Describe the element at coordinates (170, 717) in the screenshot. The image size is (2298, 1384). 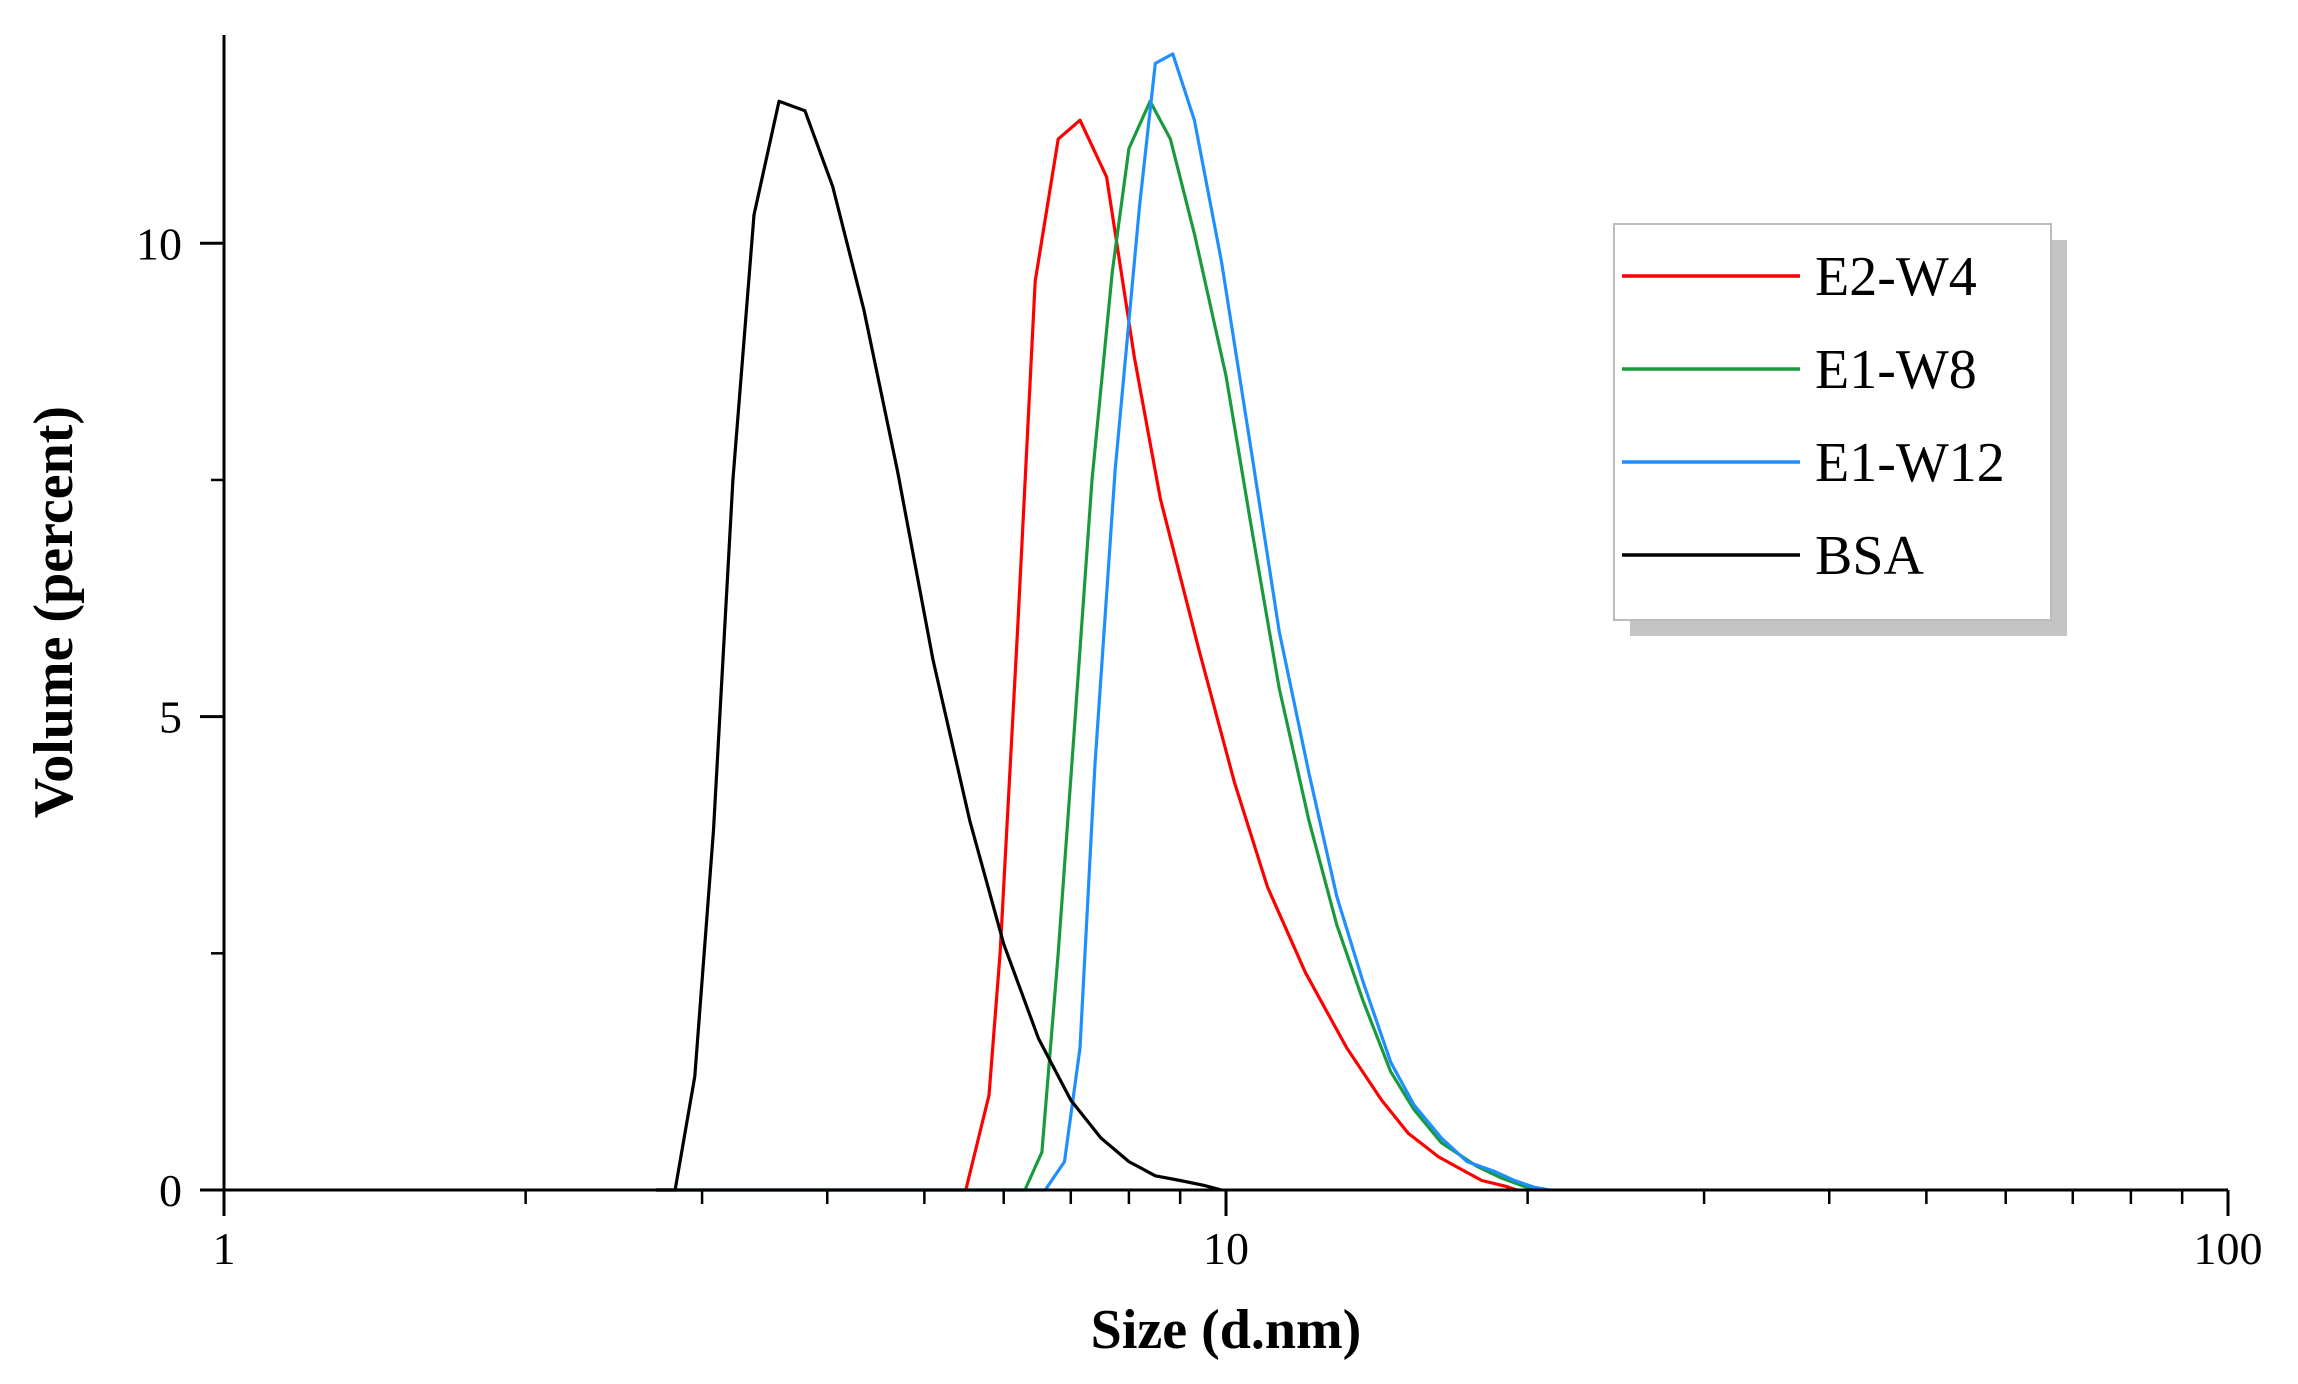
I see `y-tick-label: 5` at that location.